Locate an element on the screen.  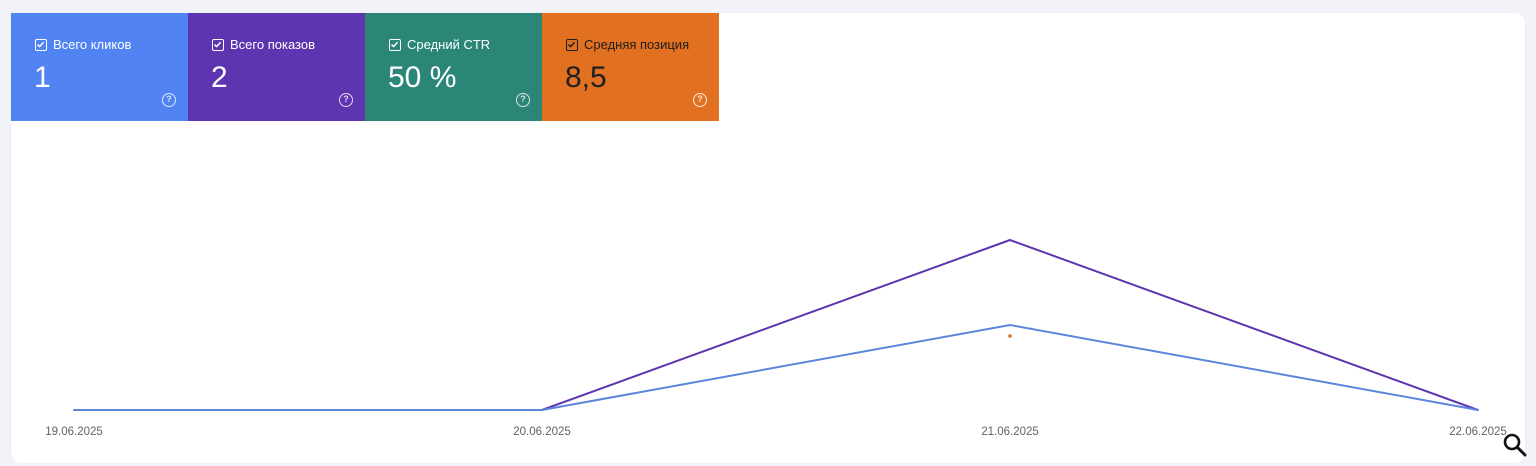
metric-label: Средняя позиция is located at coordinates (637, 44).